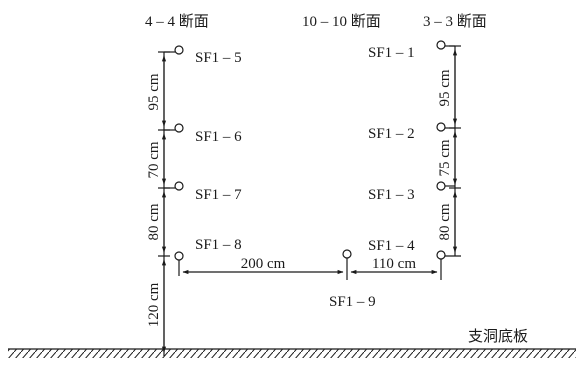 Image resolution: width=581 pixels, height=365 pixels. Describe the element at coordinates (394, 264) in the screenshot. I see `dimension-label-bottom-110: 110 cm` at that location.